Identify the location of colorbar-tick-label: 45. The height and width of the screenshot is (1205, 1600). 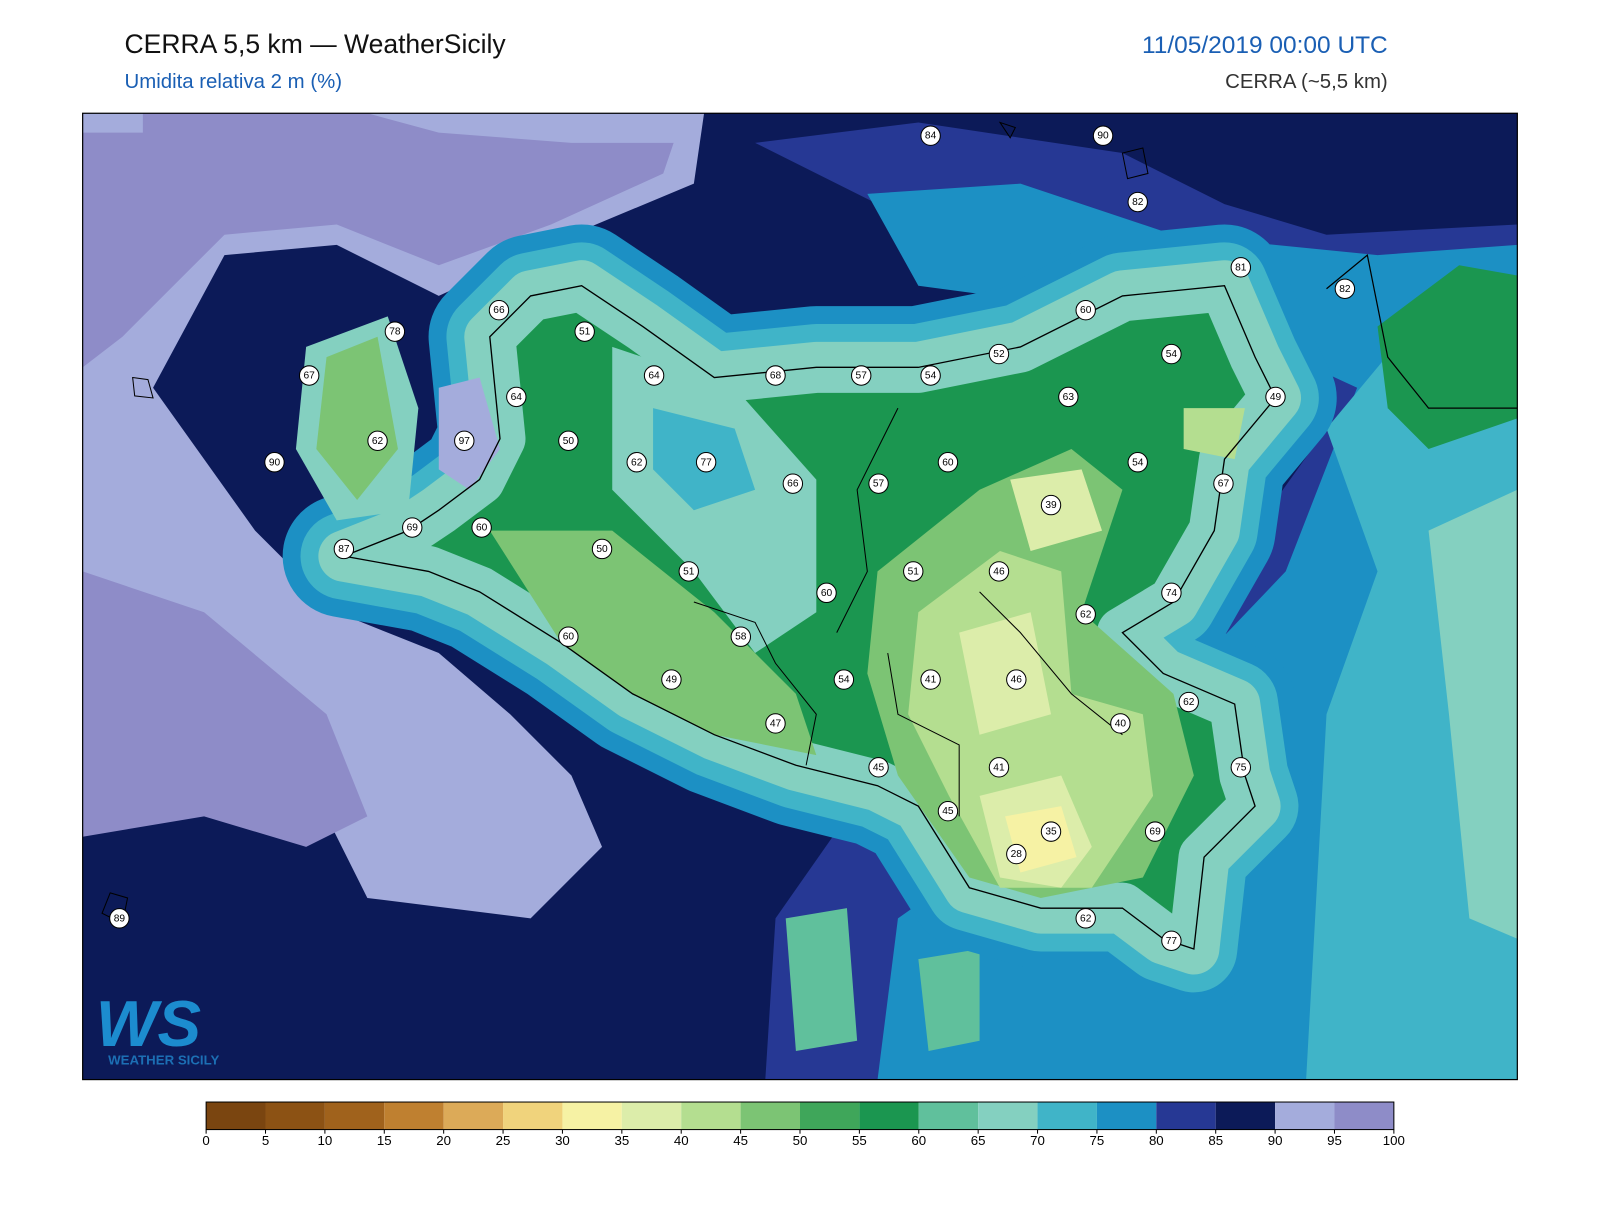
(740, 1140).